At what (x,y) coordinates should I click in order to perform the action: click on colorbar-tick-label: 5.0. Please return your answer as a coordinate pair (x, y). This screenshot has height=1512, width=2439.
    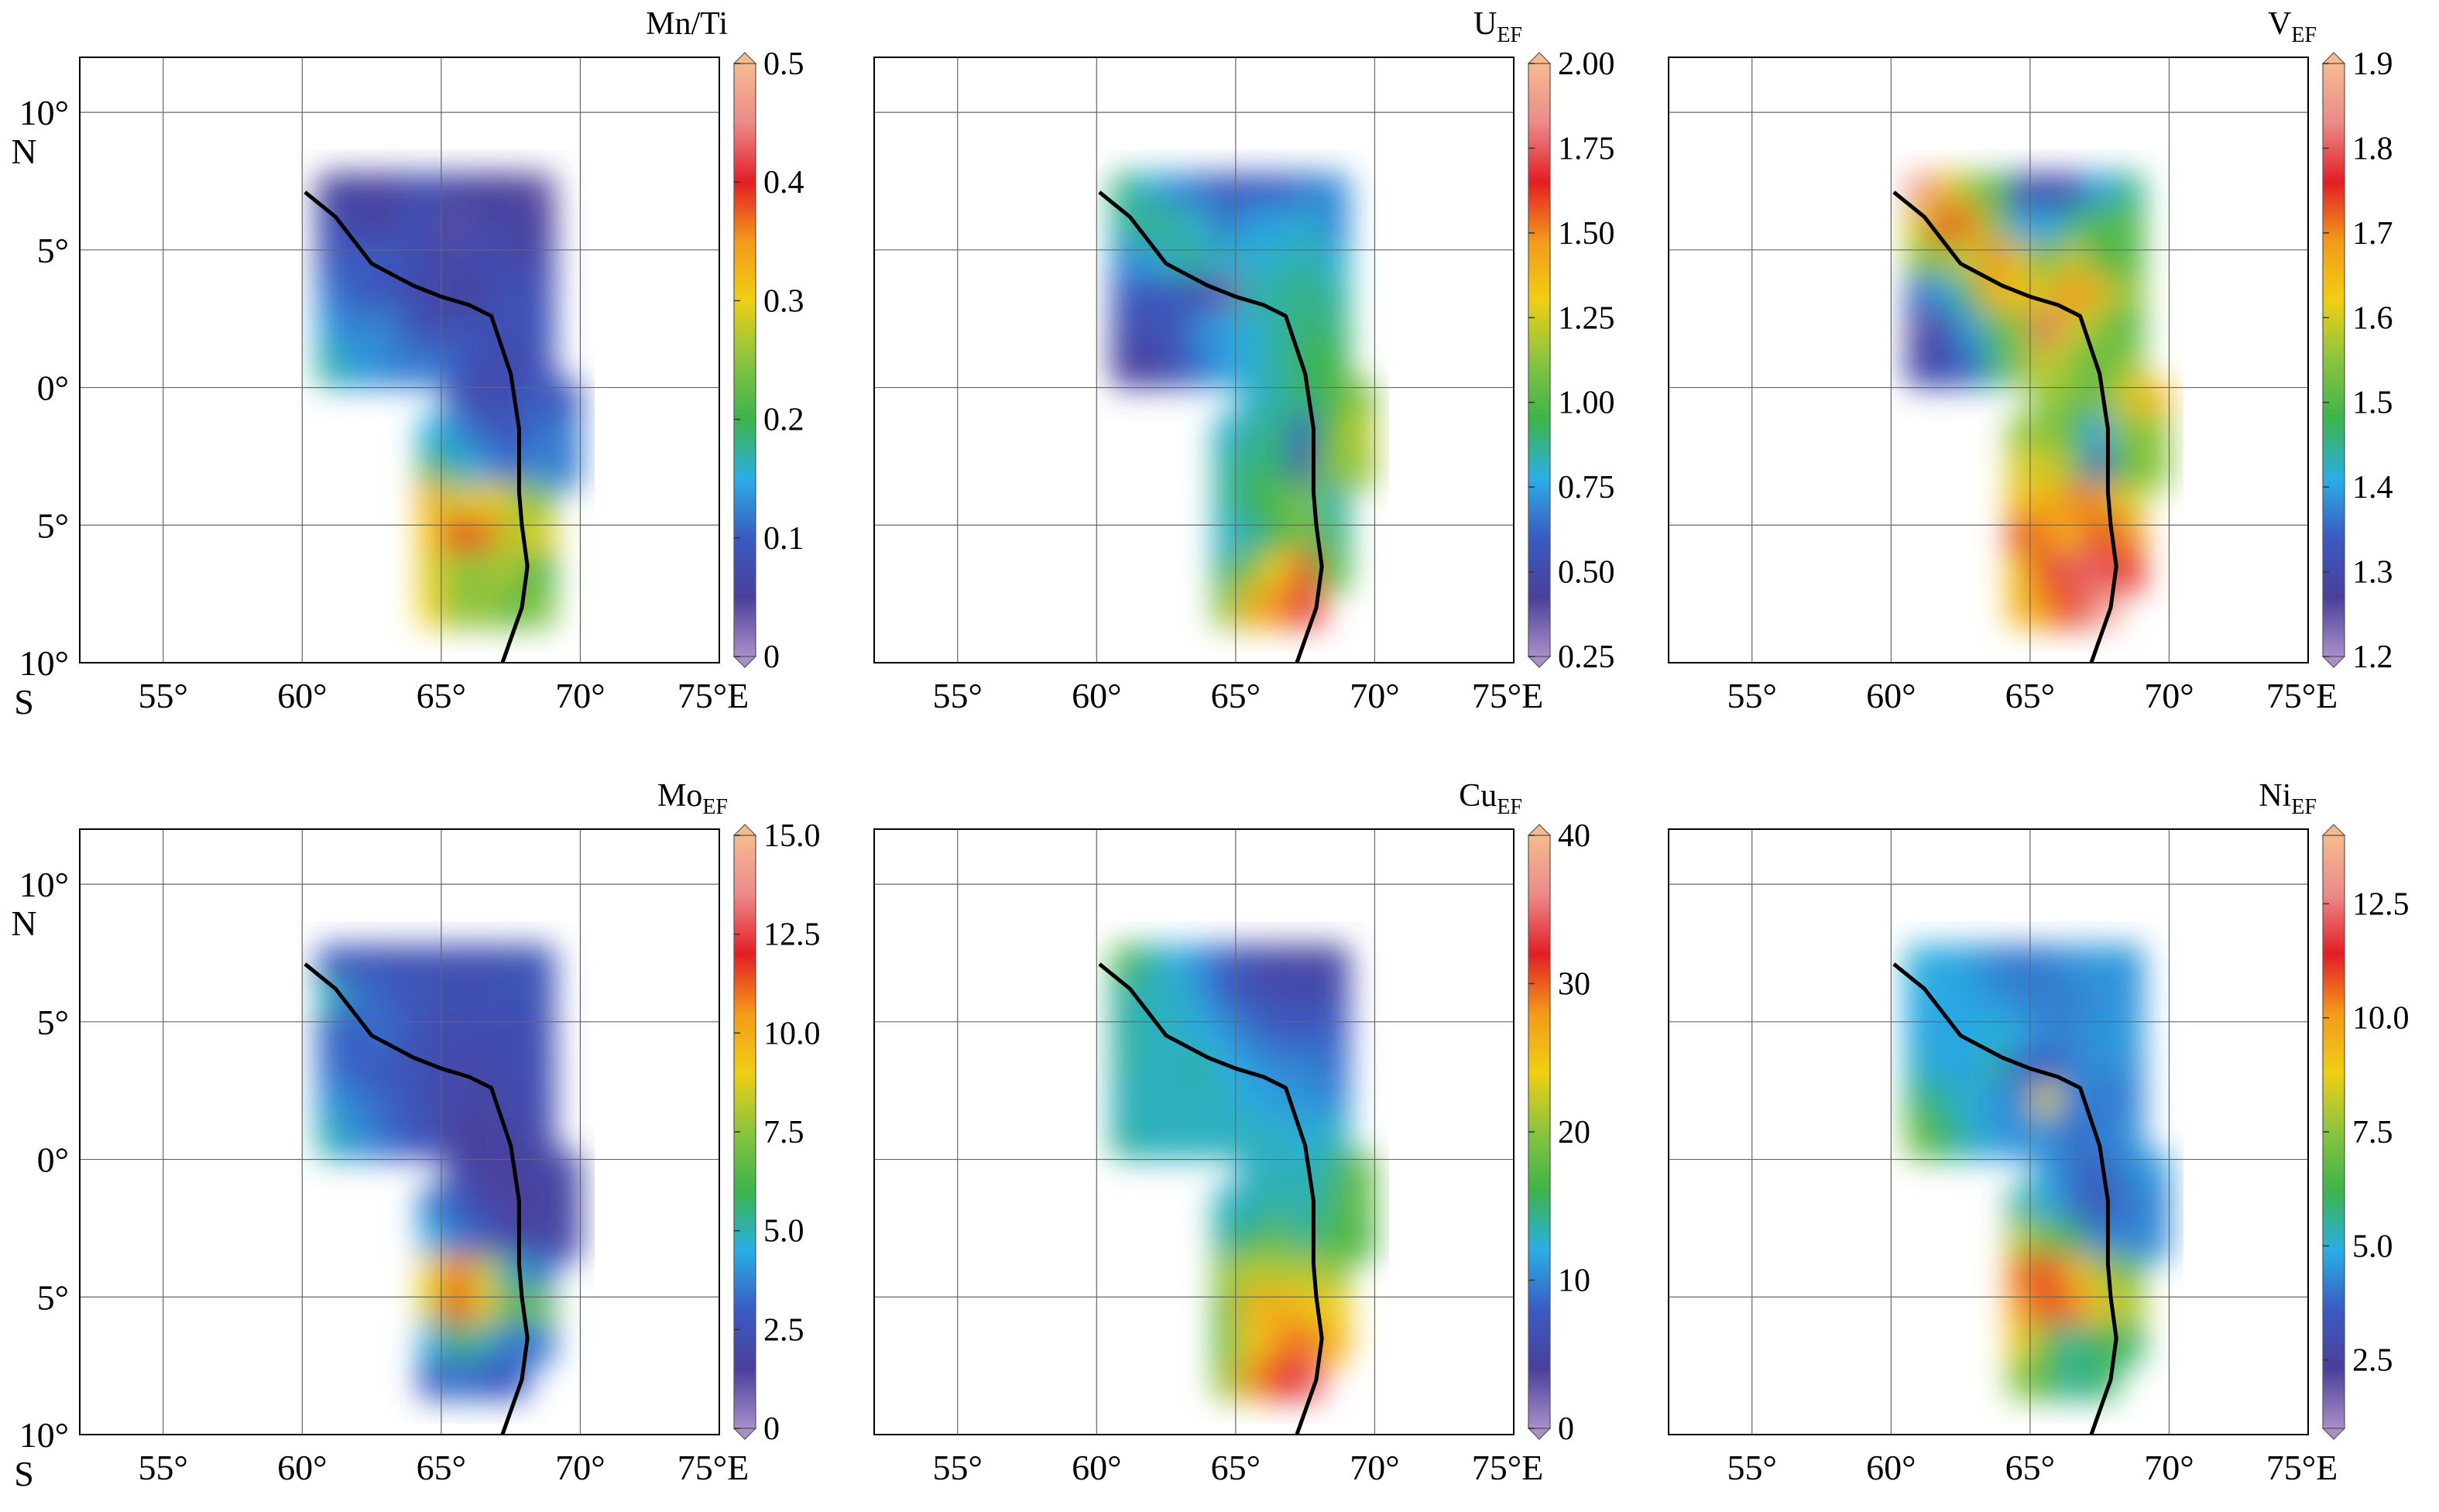
    Looking at the image, I should click on (783, 1232).